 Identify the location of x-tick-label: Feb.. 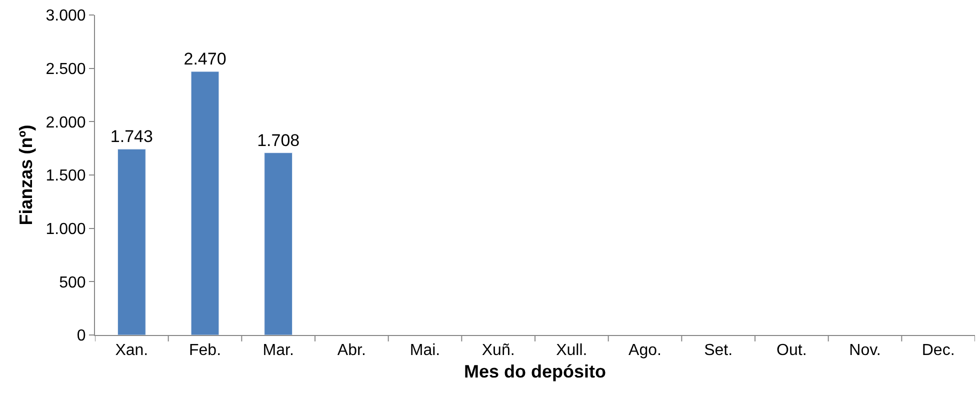
(205, 351).